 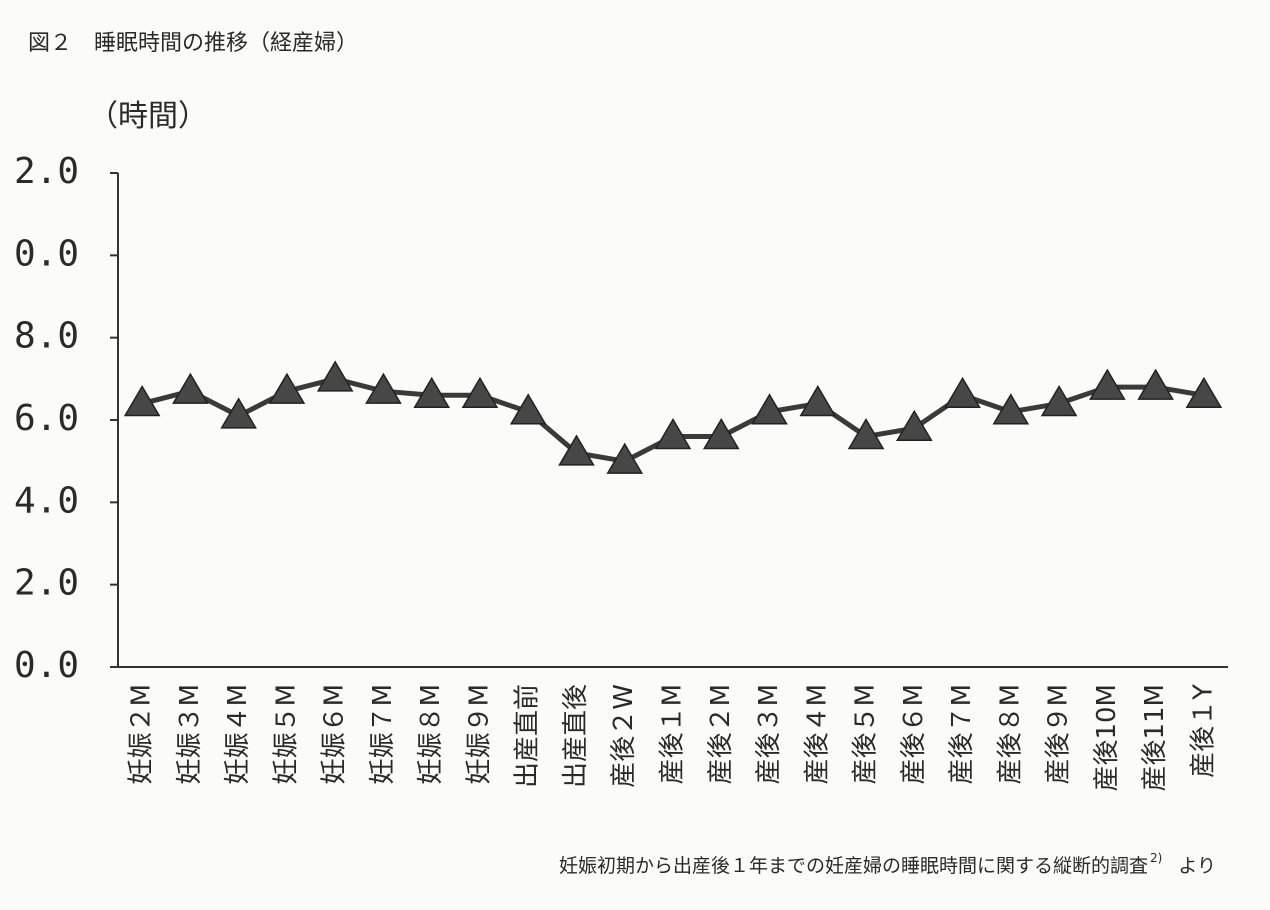 I want to click on x-tick-label: 妊娠７M, so click(x=383, y=734).